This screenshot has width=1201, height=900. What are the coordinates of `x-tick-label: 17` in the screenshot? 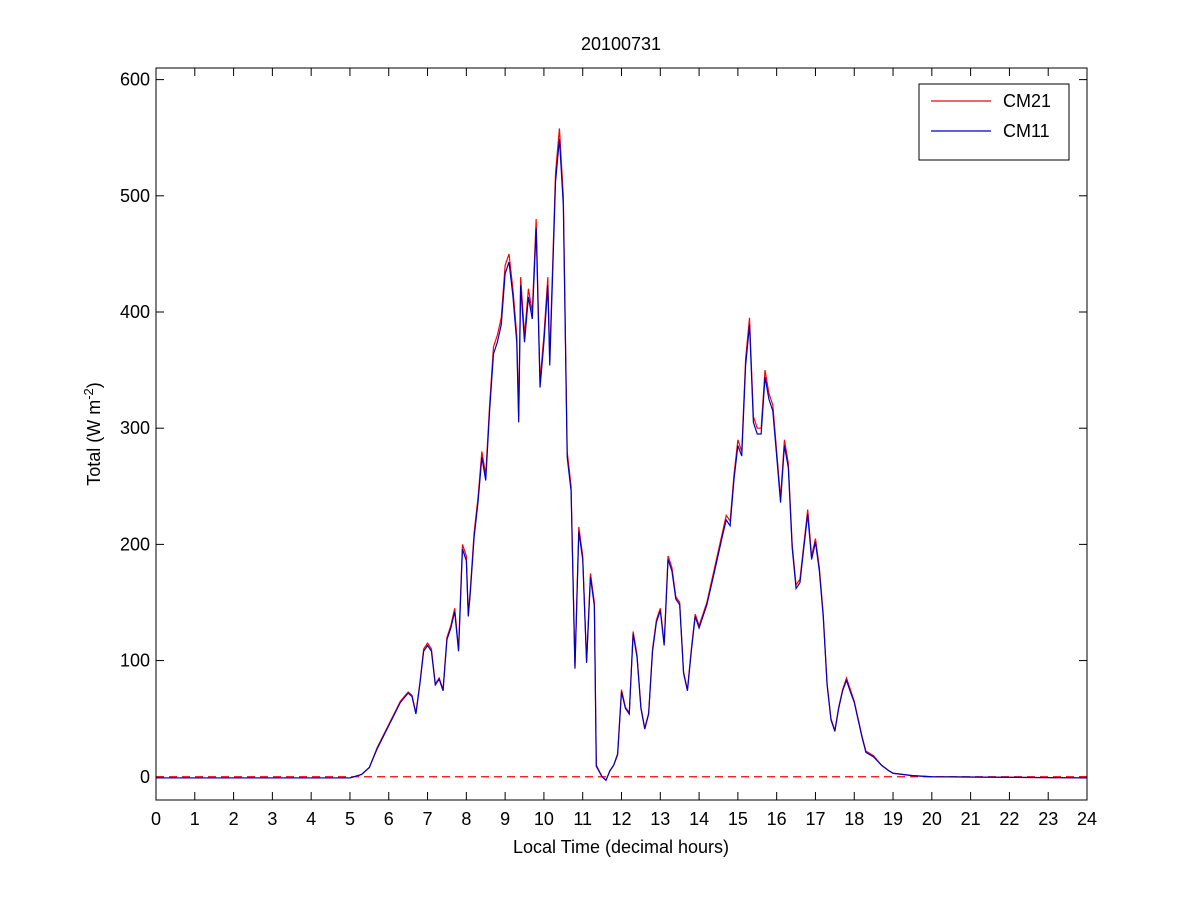 It's located at (815, 819).